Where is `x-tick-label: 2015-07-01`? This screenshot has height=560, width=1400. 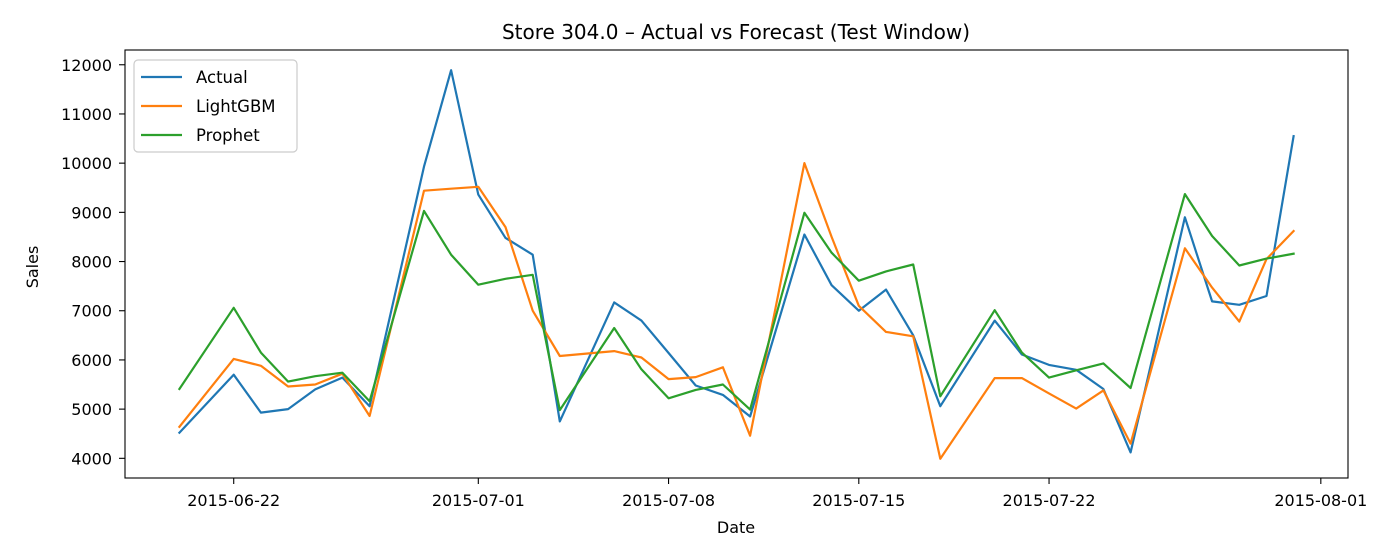 x-tick-label: 2015-07-01 is located at coordinates (478, 500).